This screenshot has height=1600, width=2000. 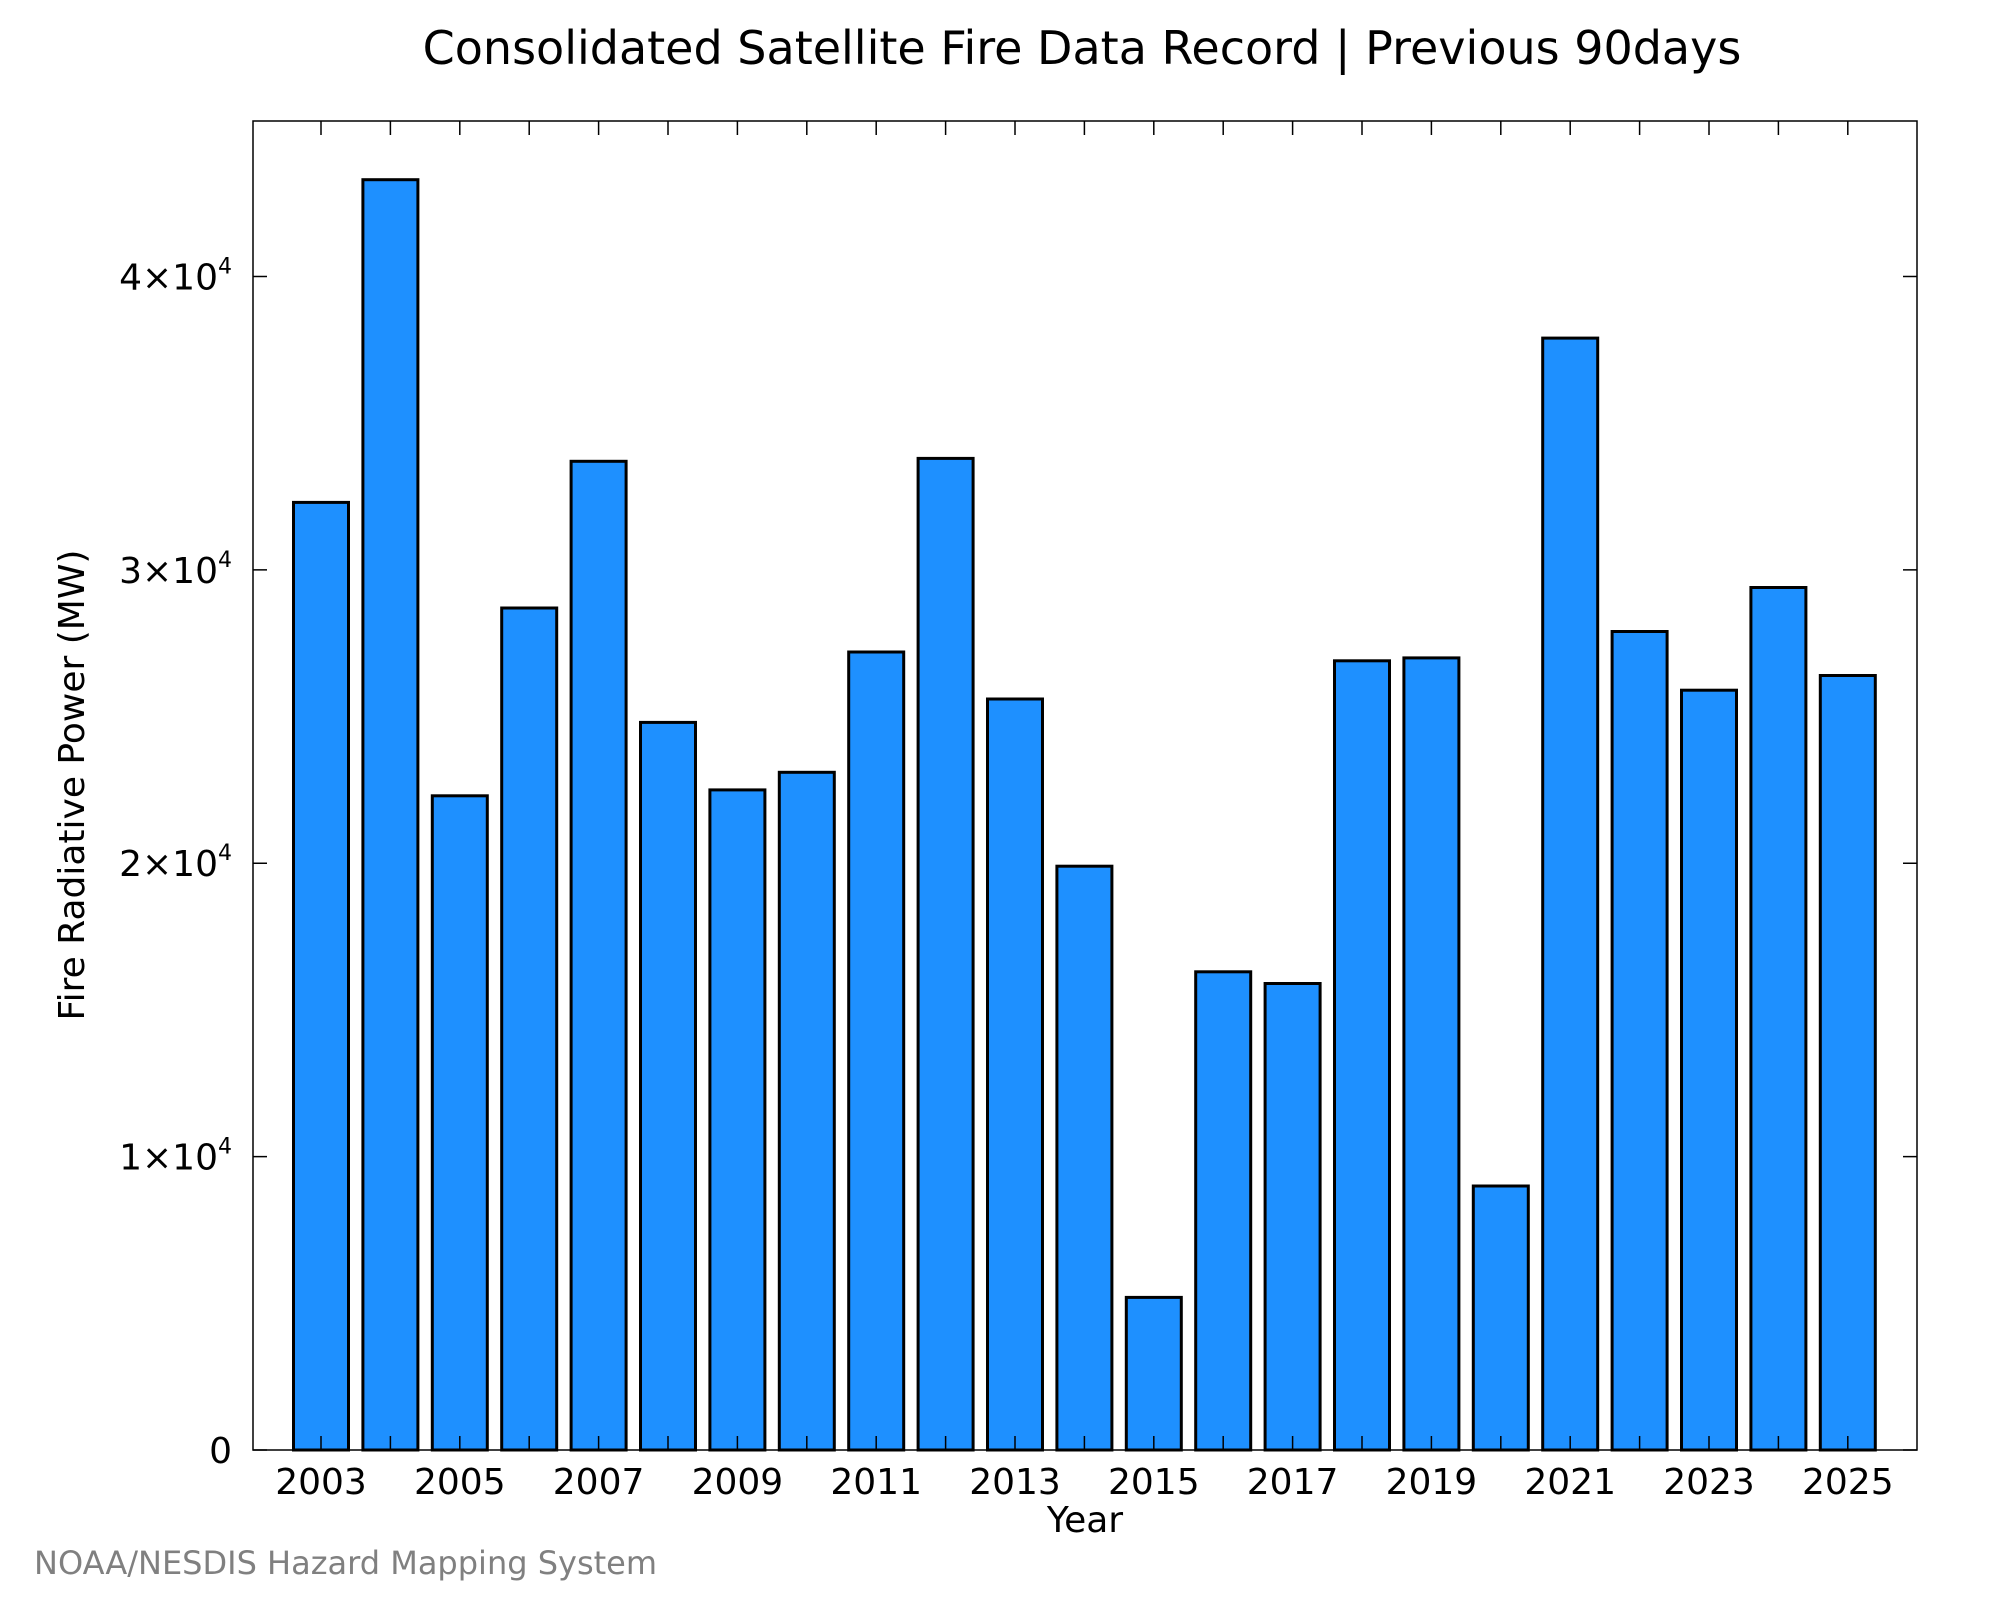 I want to click on bar-2025, so click(x=1847, y=1063).